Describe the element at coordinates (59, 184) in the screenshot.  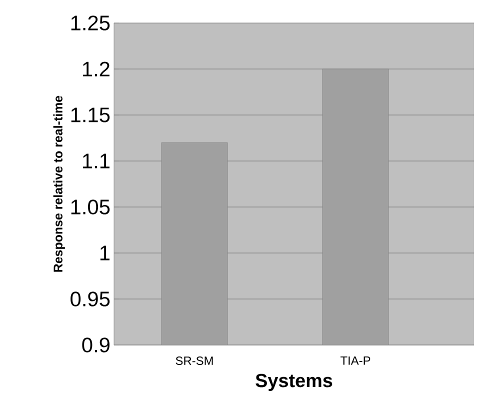
I see `y-axis-title: Response relative to real-time` at that location.